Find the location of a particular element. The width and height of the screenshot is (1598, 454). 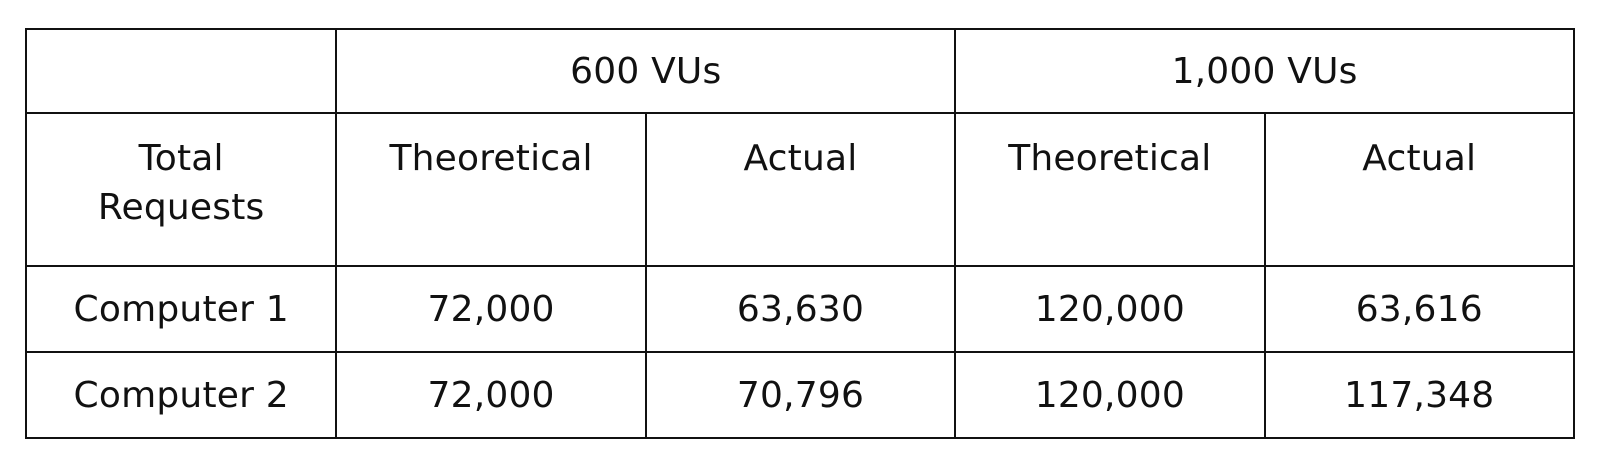

subheader-600-actual: Actual is located at coordinates (800, 189).